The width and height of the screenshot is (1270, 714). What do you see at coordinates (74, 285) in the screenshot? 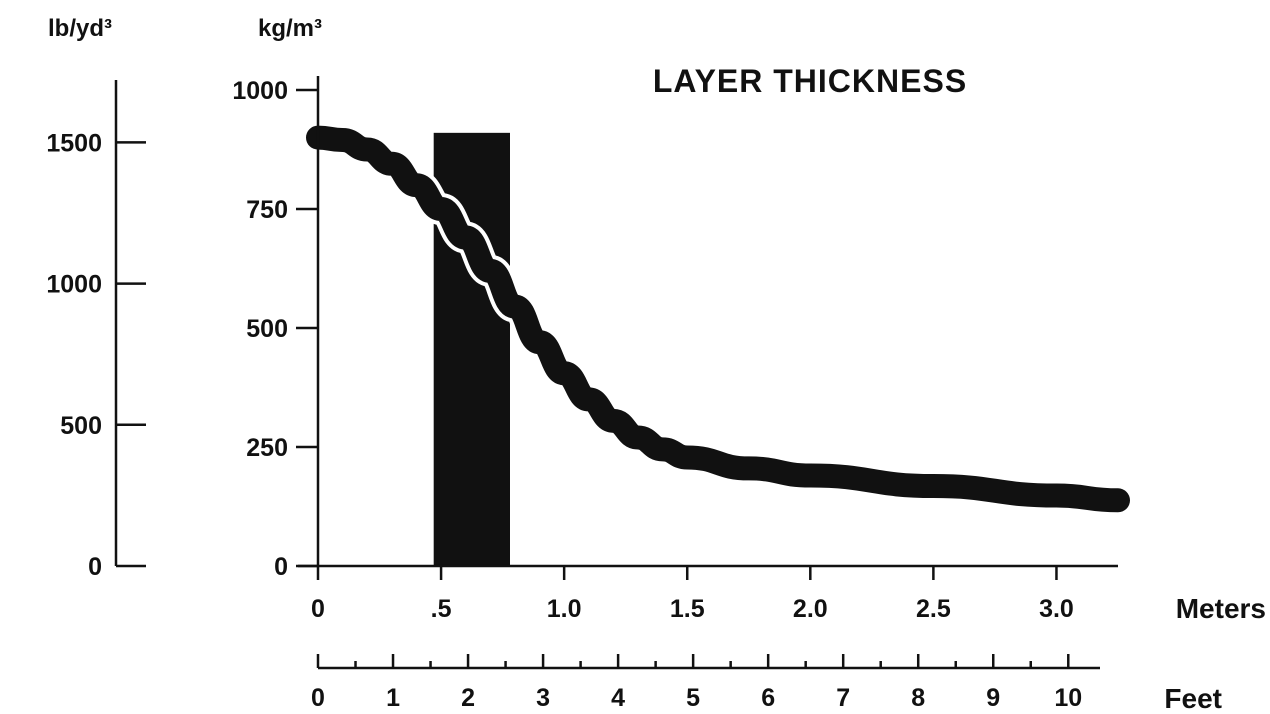
I see `y-lb-tick-label: 1000` at bounding box center [74, 285].